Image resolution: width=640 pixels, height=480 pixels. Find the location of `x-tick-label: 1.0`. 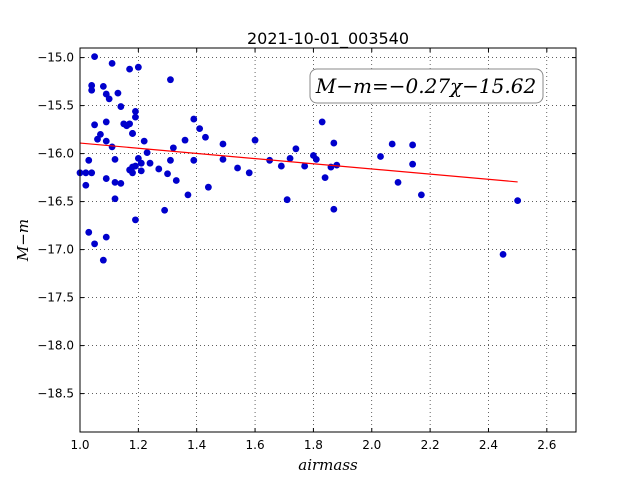

x-tick-label: 1.0 is located at coordinates (79, 445).